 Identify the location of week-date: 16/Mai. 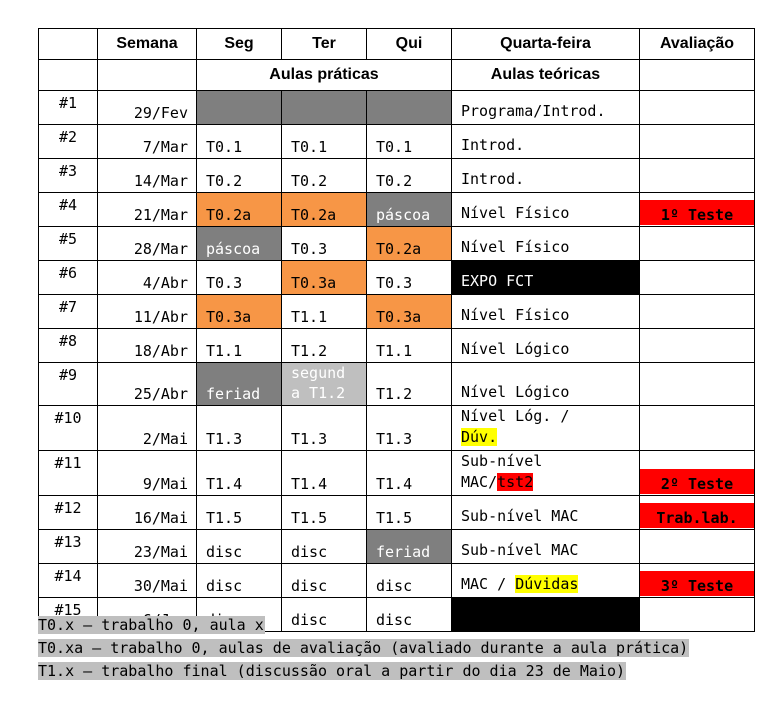
(147, 512).